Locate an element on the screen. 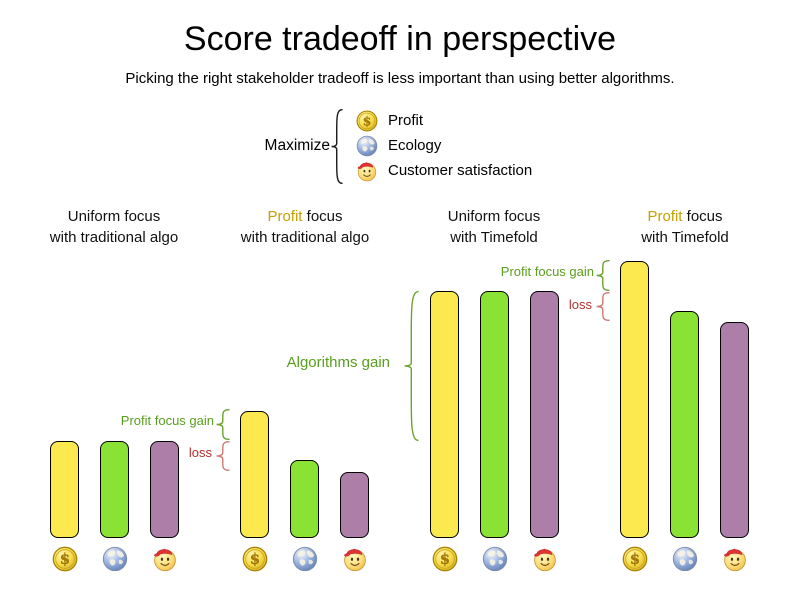 The image size is (800, 600). legend-item-label: Profit is located at coordinates (406, 120).